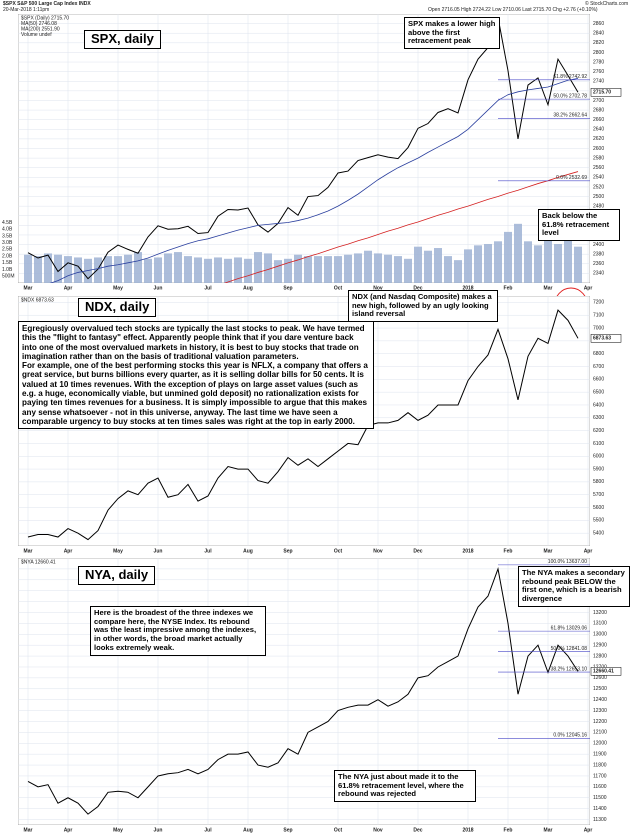 This screenshot has height=835, width=640. I want to click on retracement-label: 38.2% 2662.64, so click(570, 116).